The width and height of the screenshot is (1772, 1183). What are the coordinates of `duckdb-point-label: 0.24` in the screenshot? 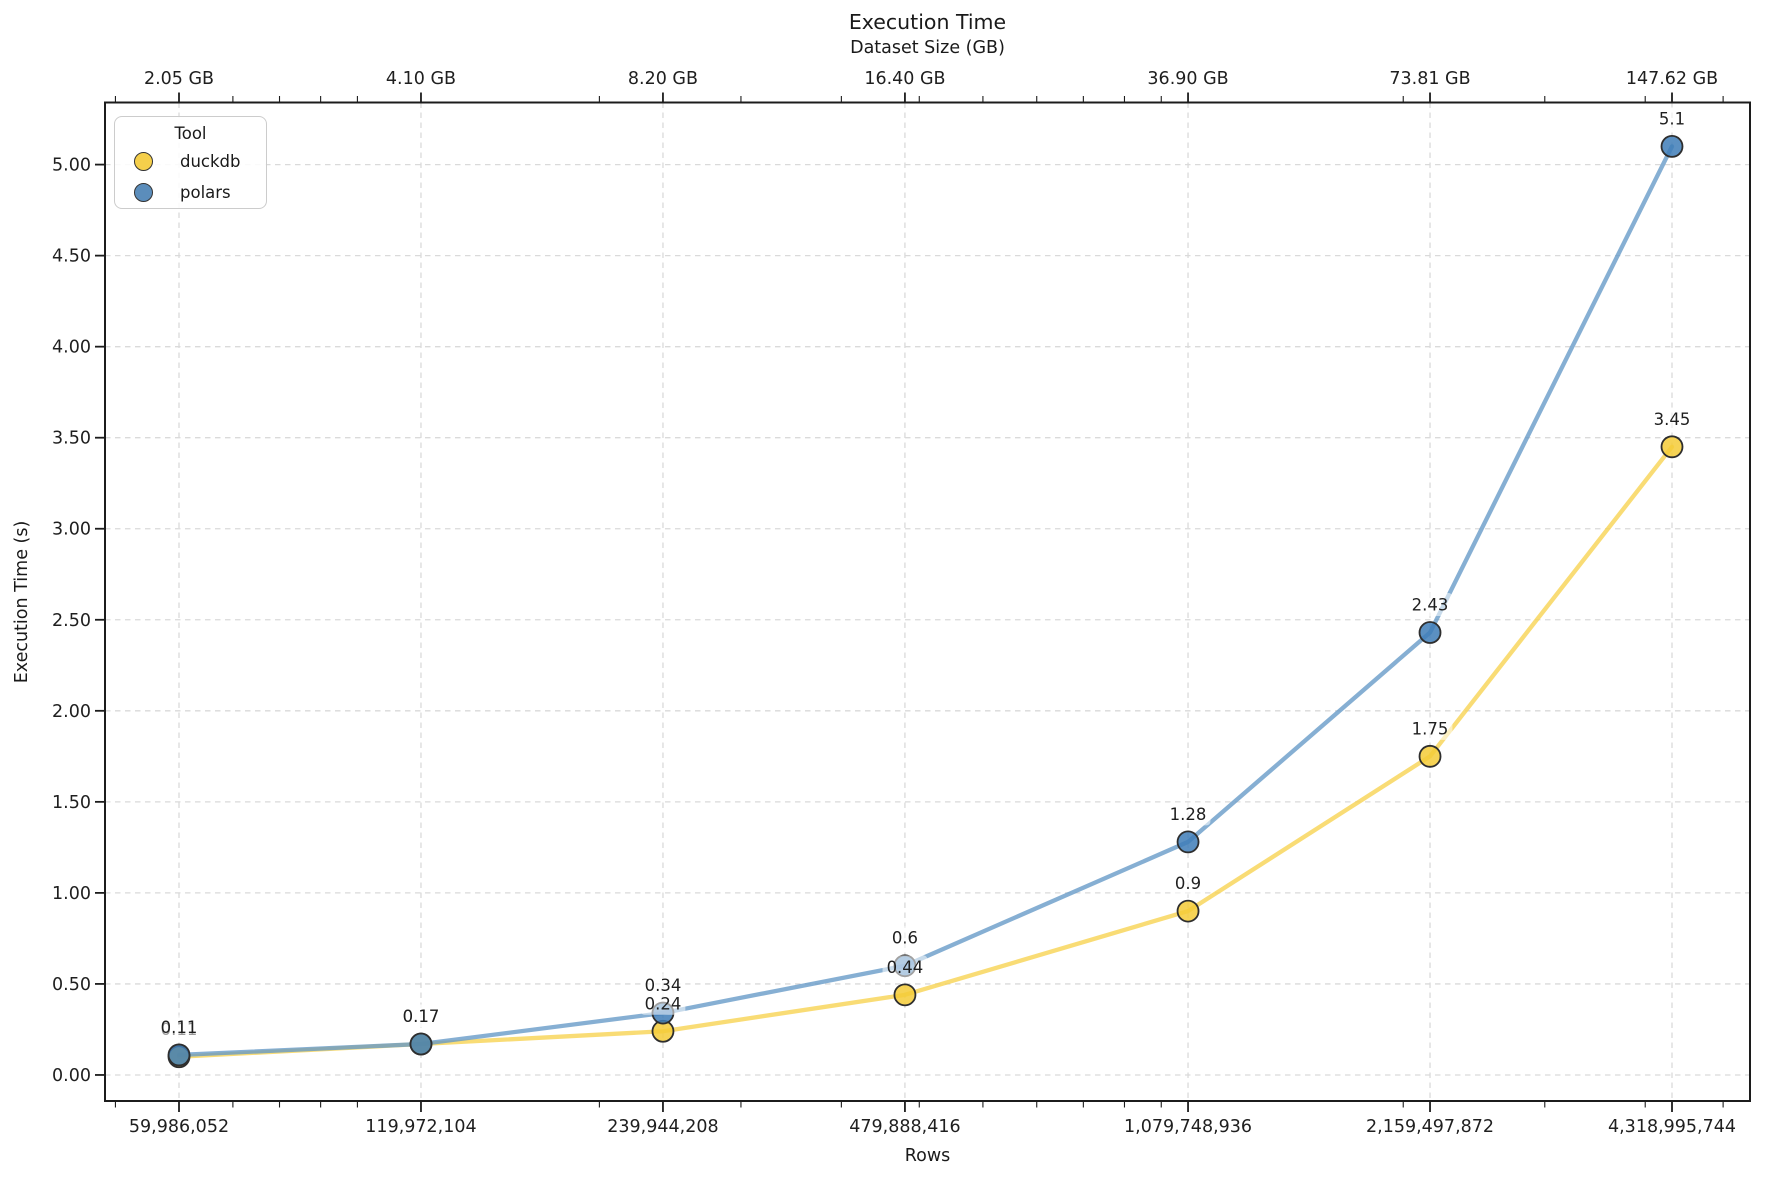 It's located at (663, 1003).